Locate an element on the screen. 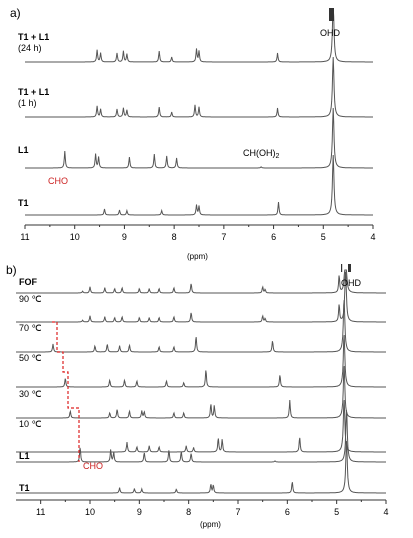 The height and width of the screenshot is (538, 413). spectrum-trace-l1 is located at coordinates (199, 138).